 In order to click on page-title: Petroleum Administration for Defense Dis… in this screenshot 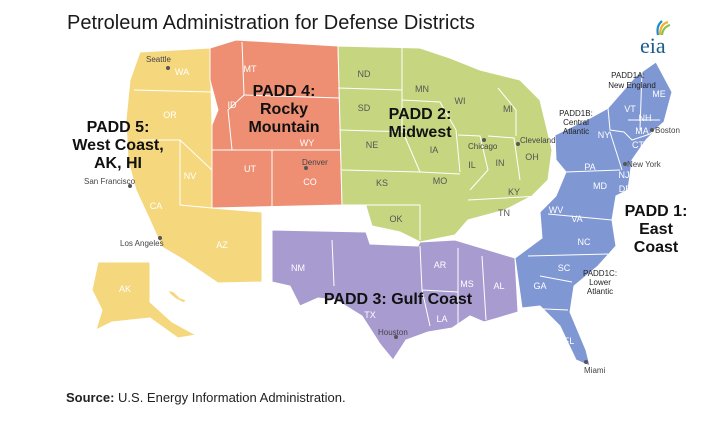, I will do `click(271, 23)`.